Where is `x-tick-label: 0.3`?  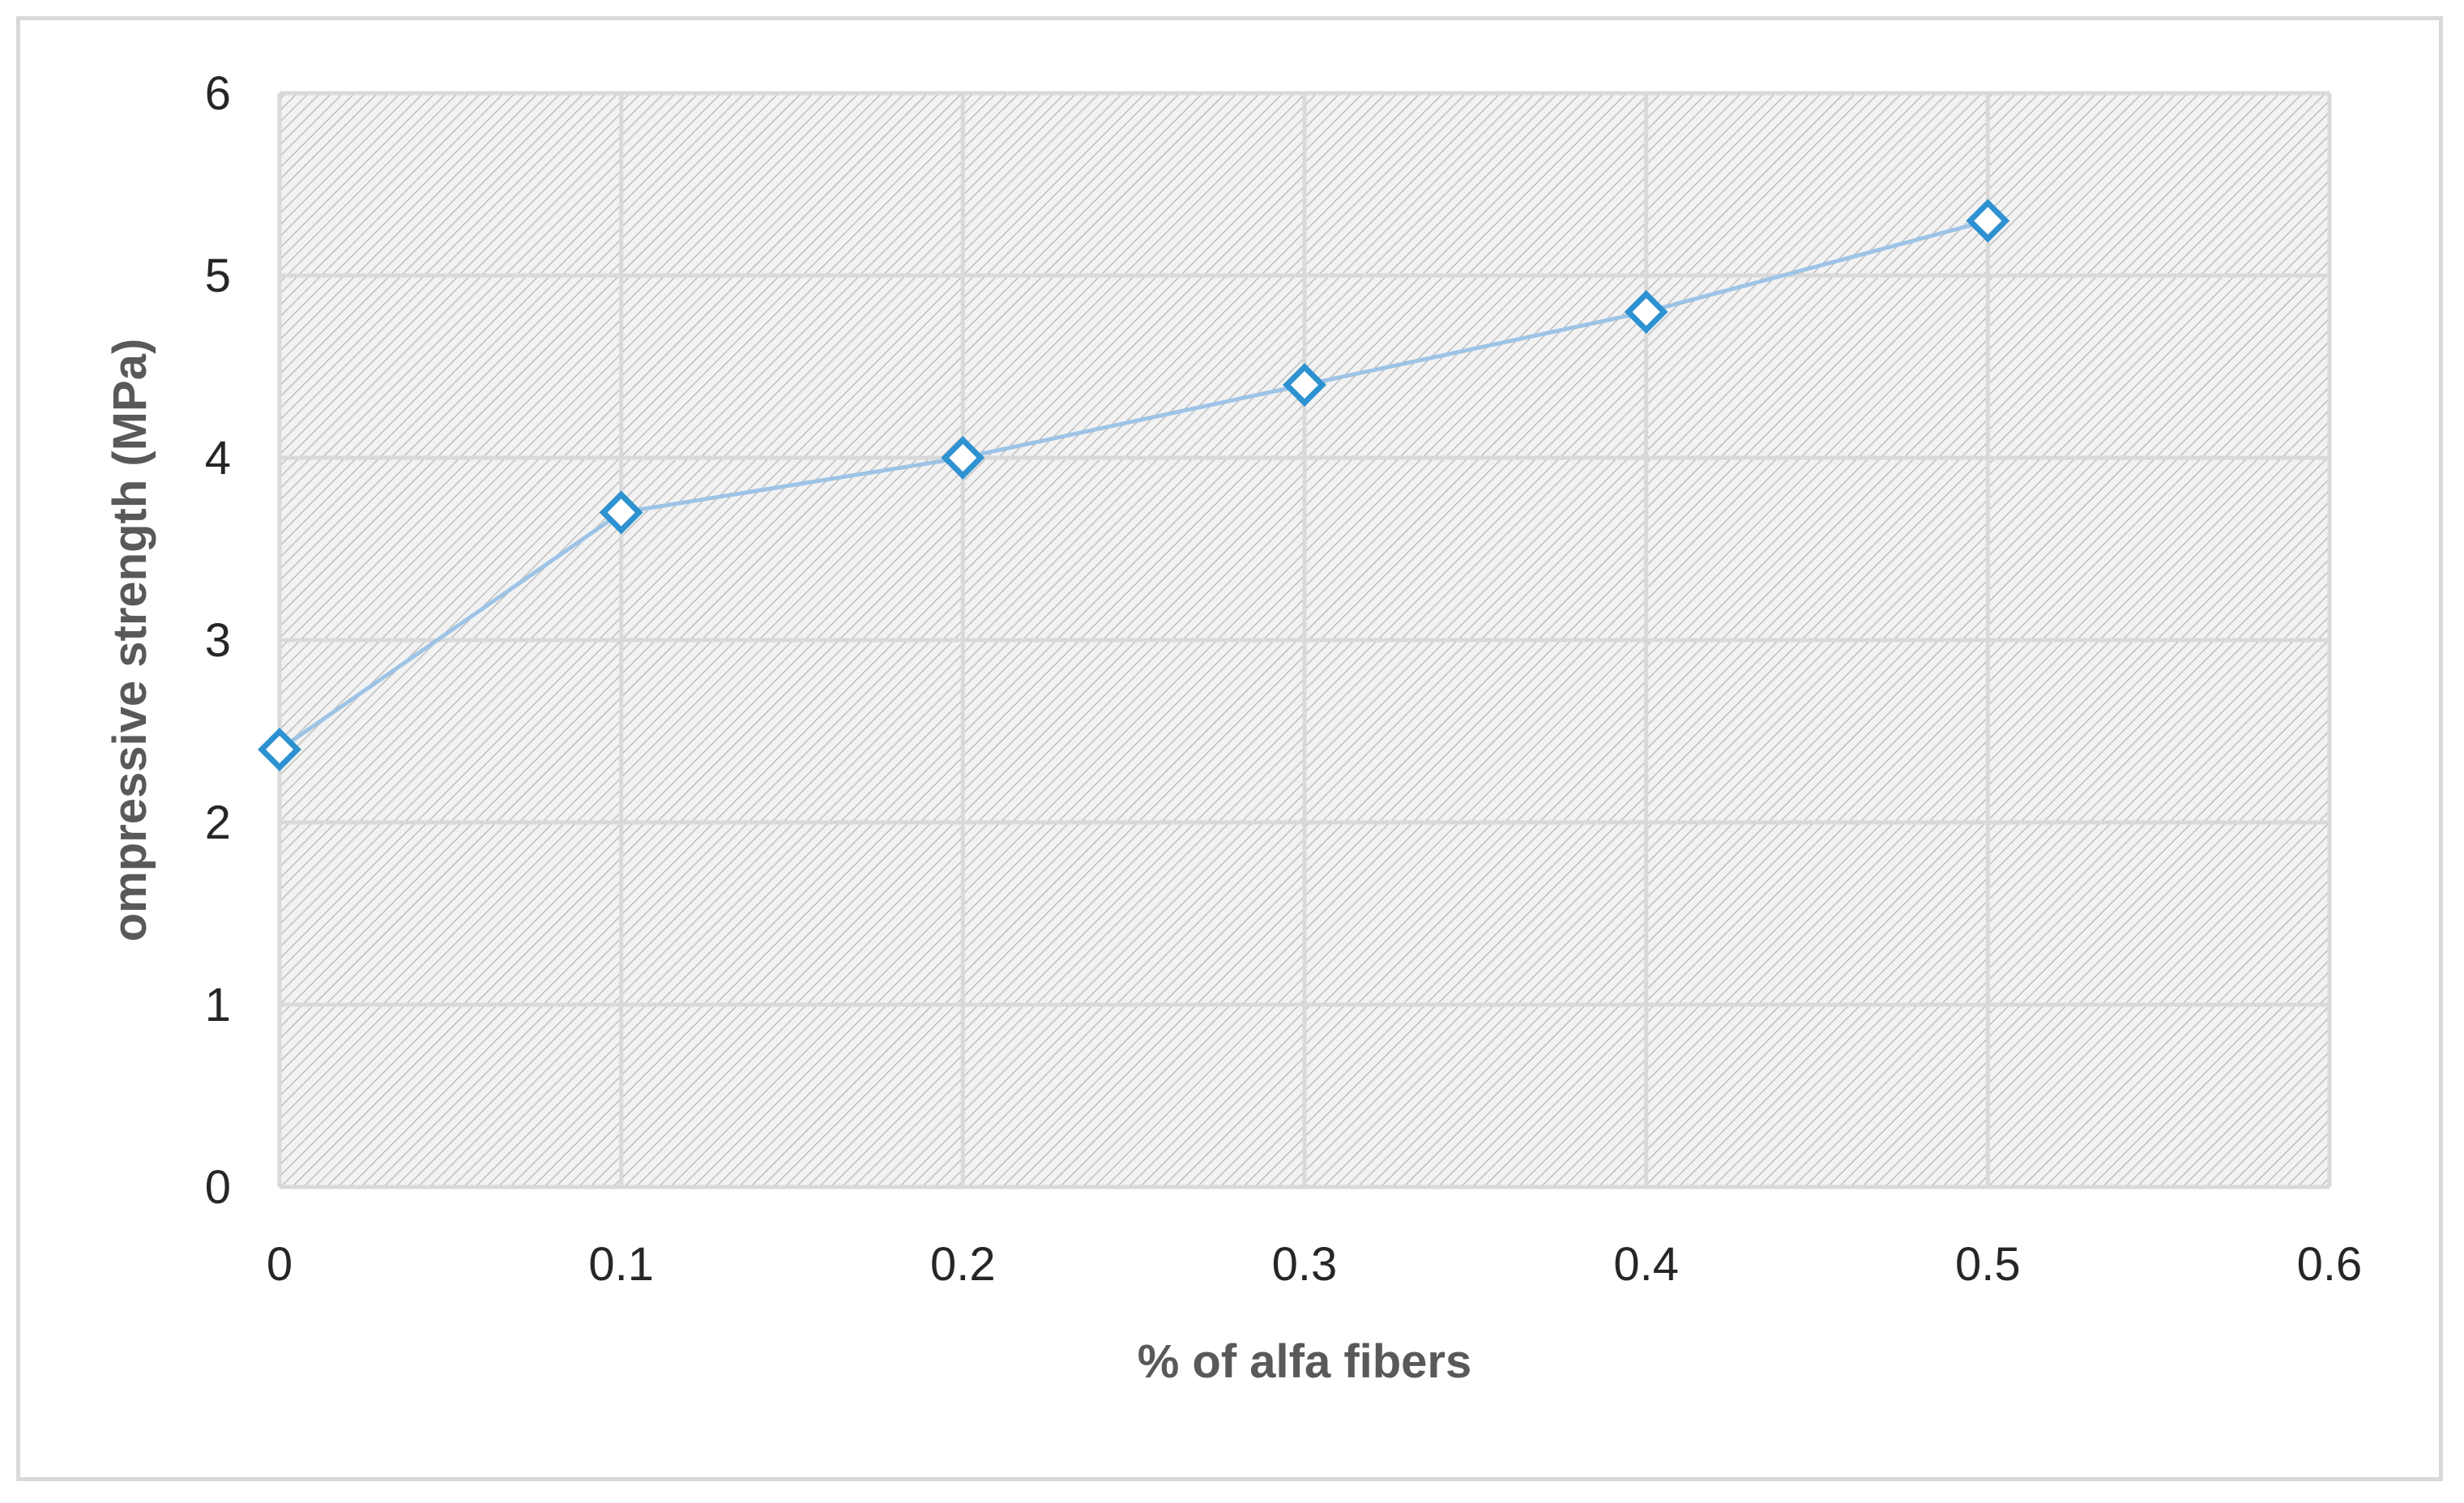
x-tick-label: 0.3 is located at coordinates (1305, 1264).